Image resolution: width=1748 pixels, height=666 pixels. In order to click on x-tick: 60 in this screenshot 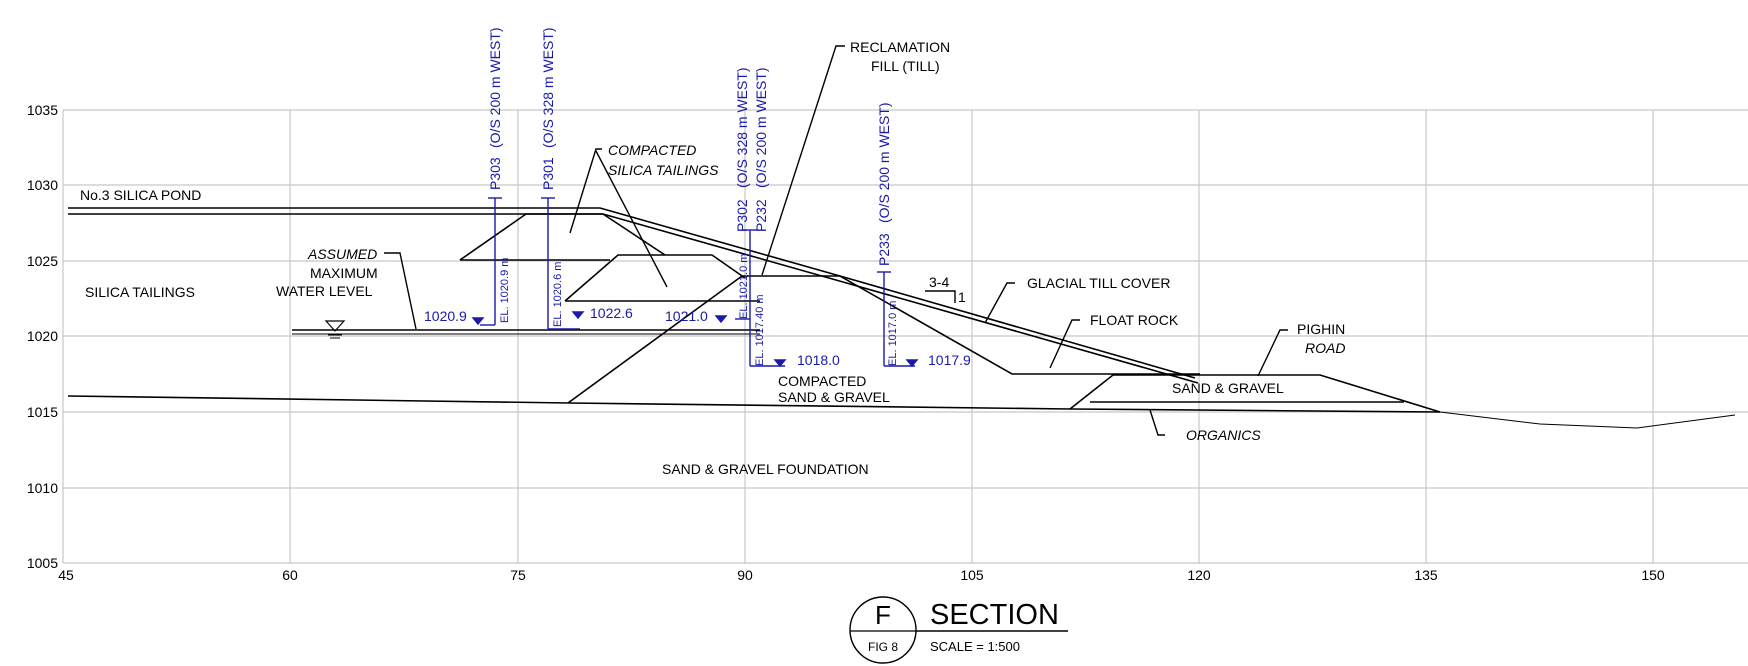, I will do `click(290, 575)`.